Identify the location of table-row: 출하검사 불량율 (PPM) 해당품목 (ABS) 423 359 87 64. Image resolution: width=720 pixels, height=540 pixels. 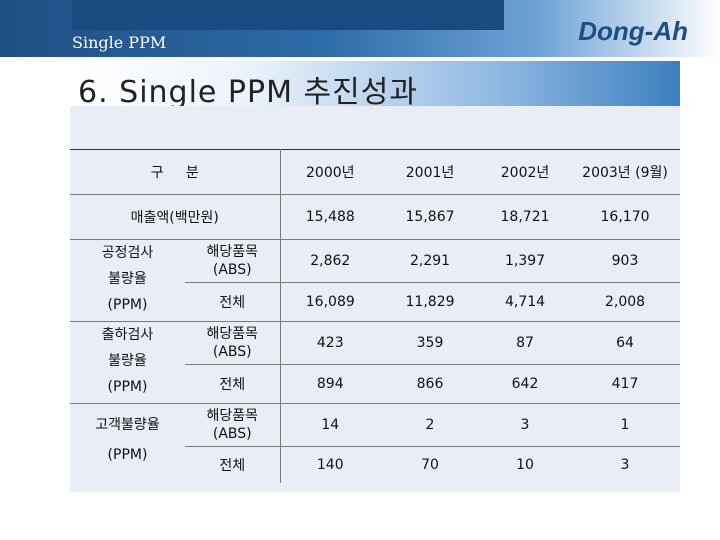
(375, 362).